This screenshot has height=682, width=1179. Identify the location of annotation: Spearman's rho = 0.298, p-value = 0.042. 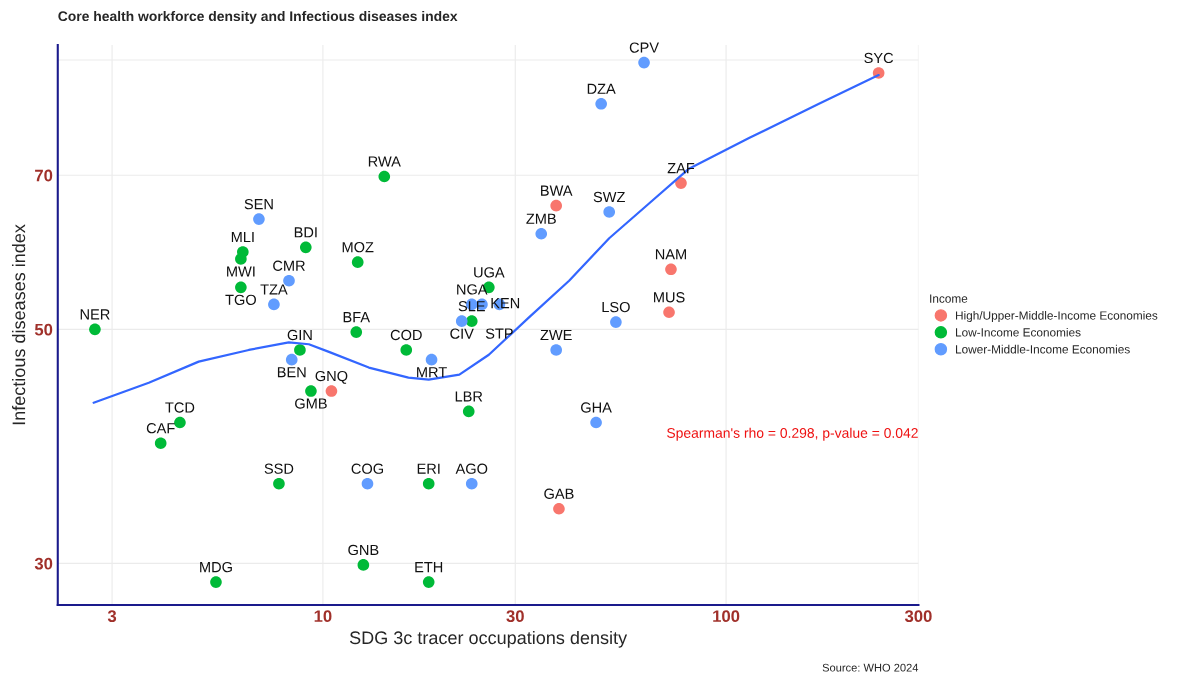
(792, 434).